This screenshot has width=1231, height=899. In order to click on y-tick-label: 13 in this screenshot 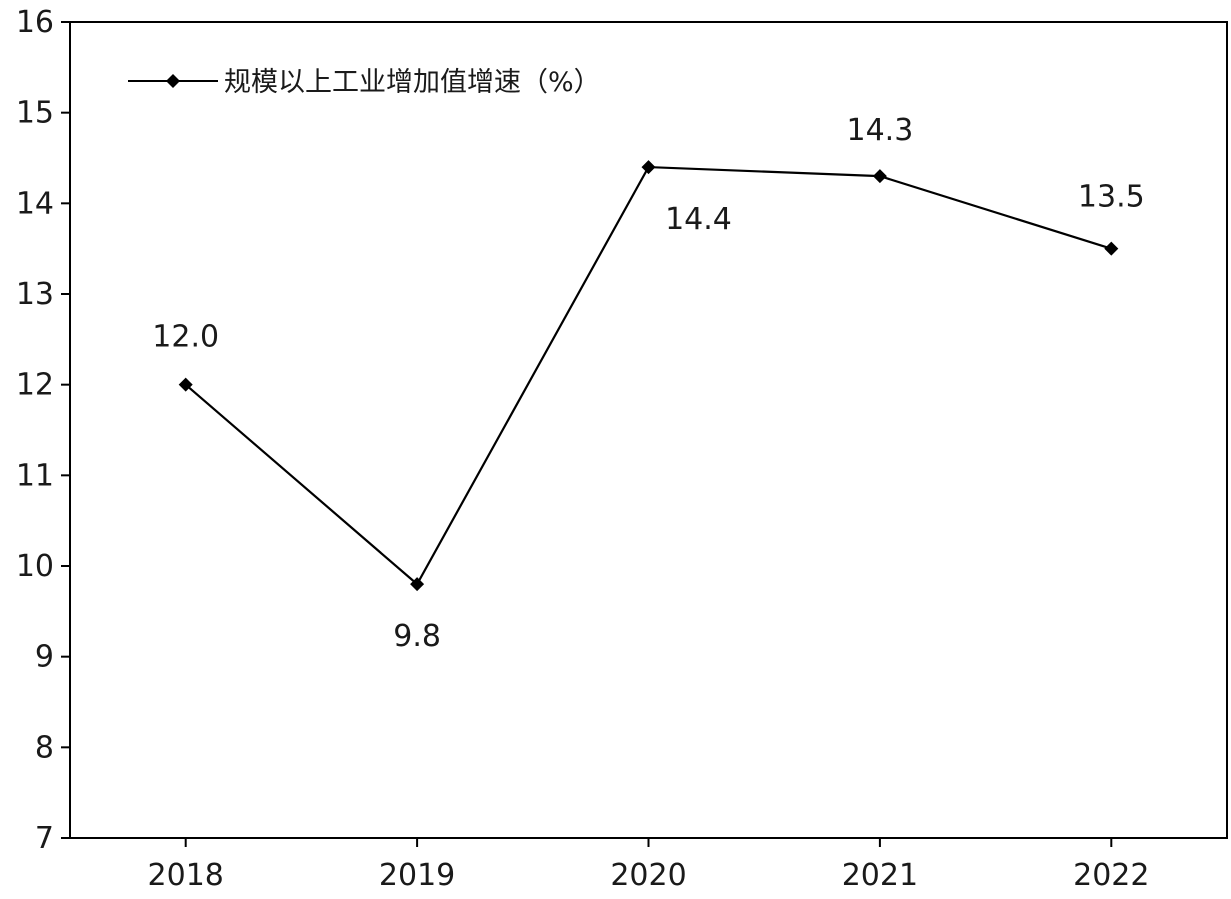, I will do `click(35, 294)`.